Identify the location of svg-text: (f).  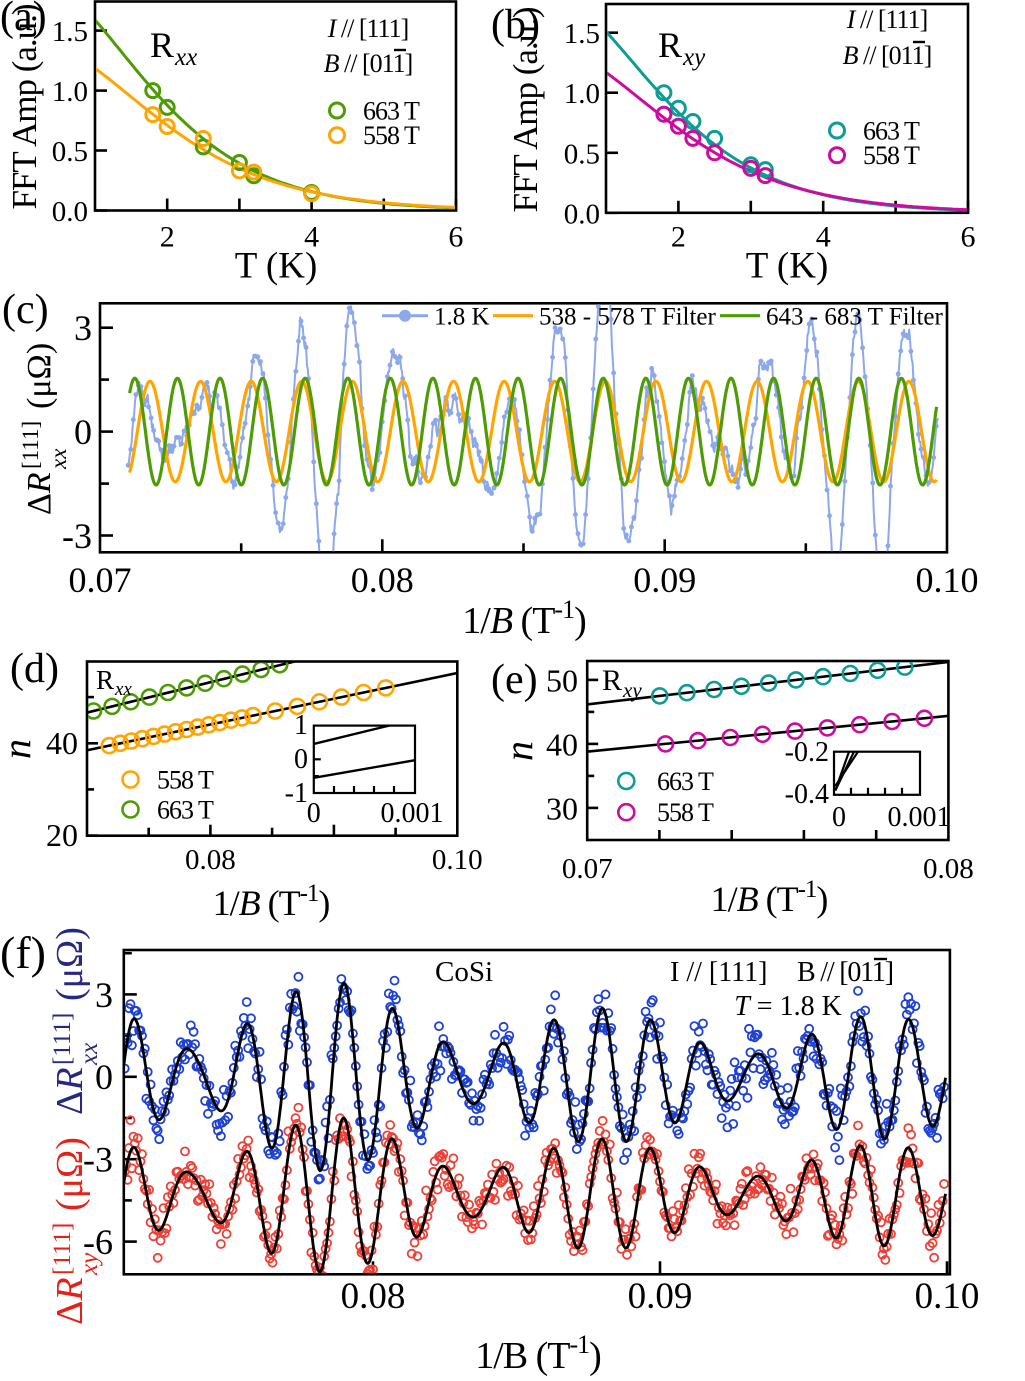
(23, 952).